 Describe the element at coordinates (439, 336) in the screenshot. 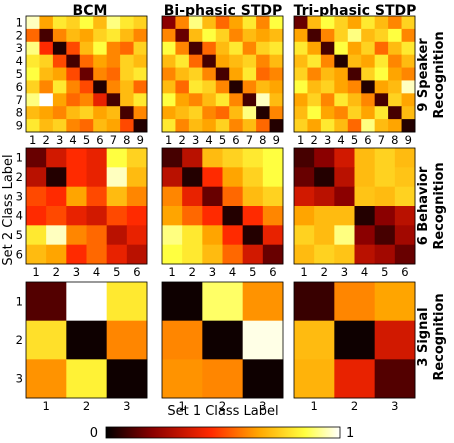

I see `row-title-line-2: Recognition` at that location.